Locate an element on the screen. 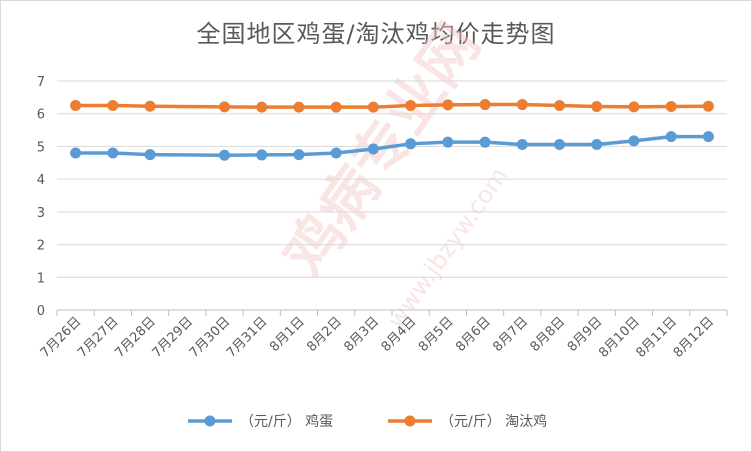 The height and width of the screenshot is (452, 752). y-tick-label: 7 is located at coordinates (41, 82).